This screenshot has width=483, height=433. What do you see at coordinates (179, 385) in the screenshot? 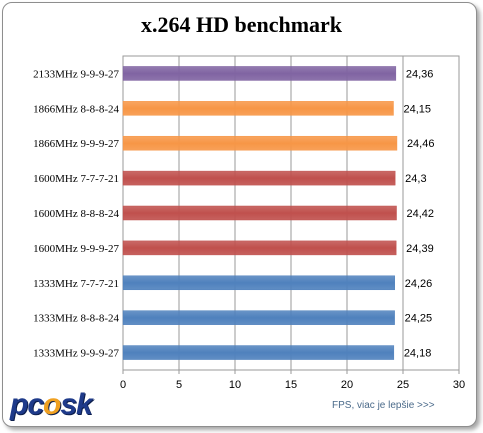
I see `x-tick-label: 5` at bounding box center [179, 385].